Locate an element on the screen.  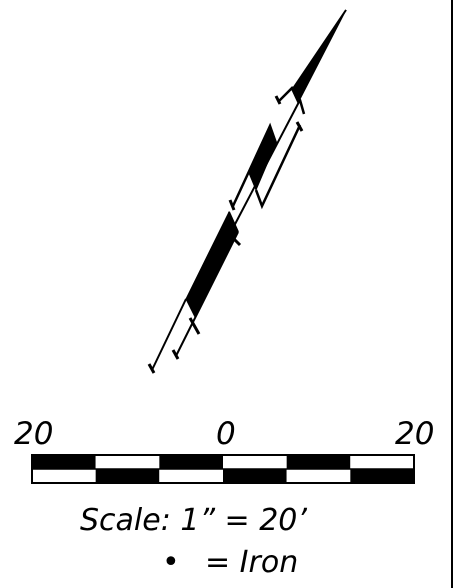
scale-segment-3-bottom is located at coordinates (255, 476).